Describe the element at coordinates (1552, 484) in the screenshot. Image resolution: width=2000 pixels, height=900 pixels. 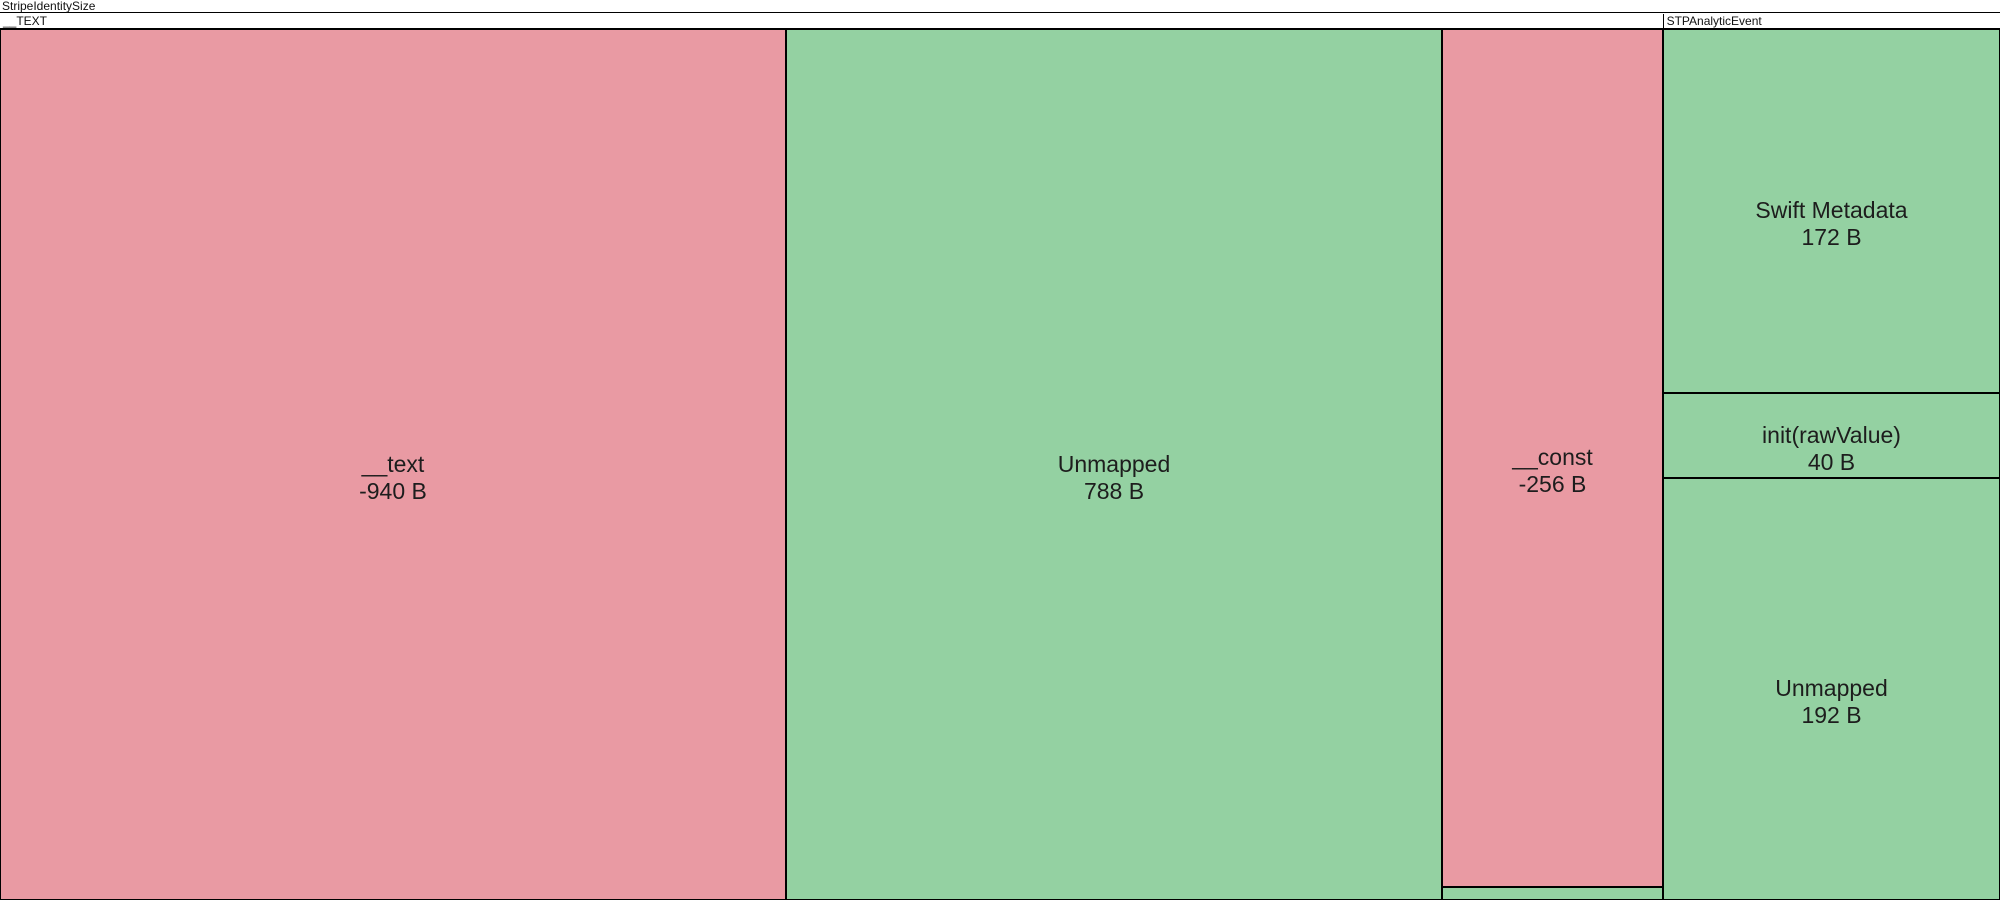
I see `cell-size: -256 B` at that location.